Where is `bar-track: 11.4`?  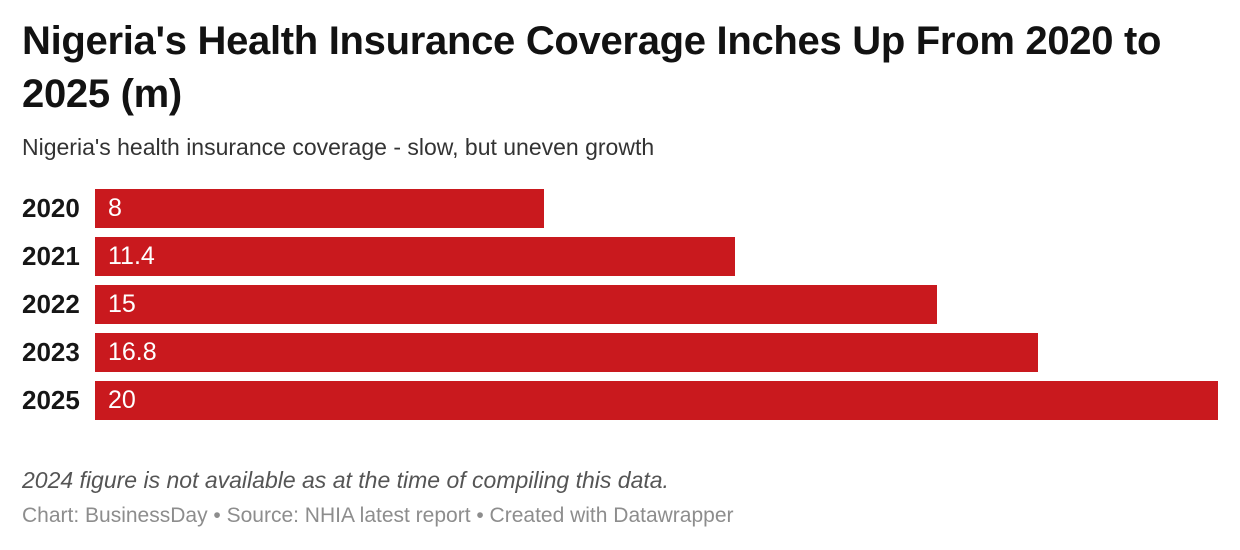 bar-track: 11.4 is located at coordinates (656, 256).